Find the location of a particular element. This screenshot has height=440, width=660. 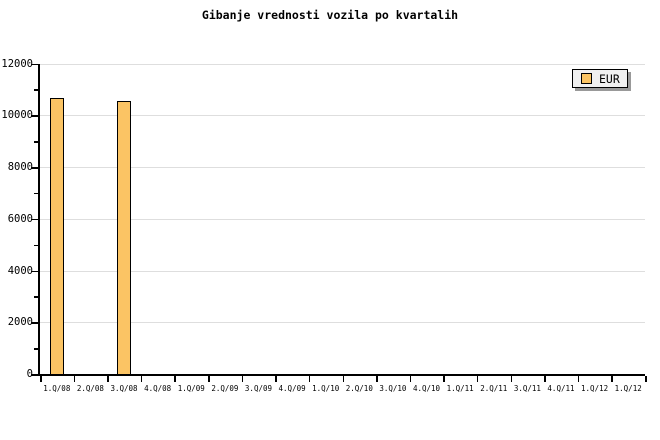

y-axis-label: 2000 is located at coordinates (20, 322).